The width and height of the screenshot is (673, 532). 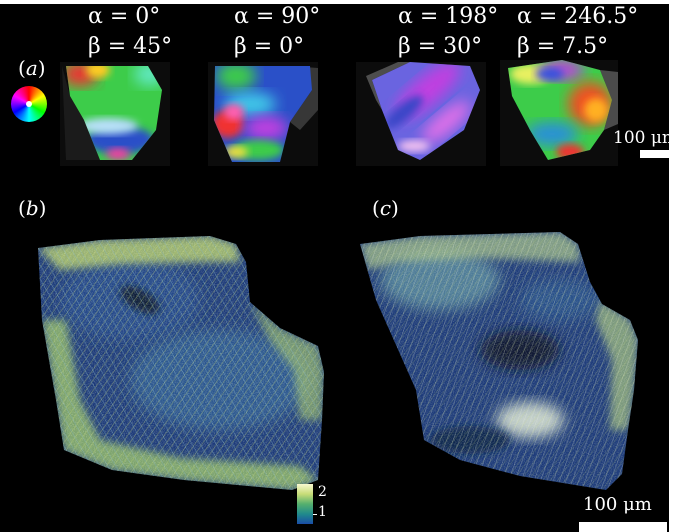 I want to click on scale-bar-label-bottom: 100 μm, so click(x=617, y=504).